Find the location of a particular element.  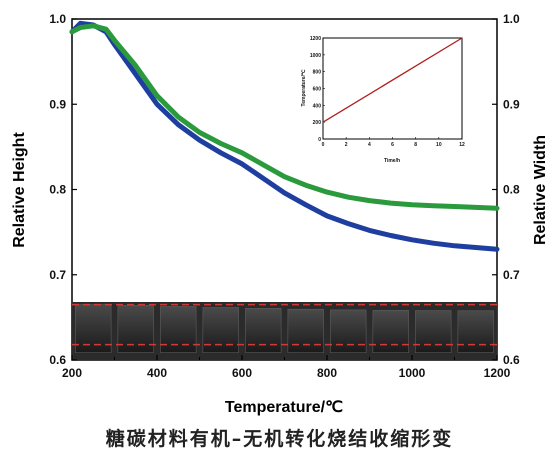

inset-x-tick-label: 6 is located at coordinates (392, 145).